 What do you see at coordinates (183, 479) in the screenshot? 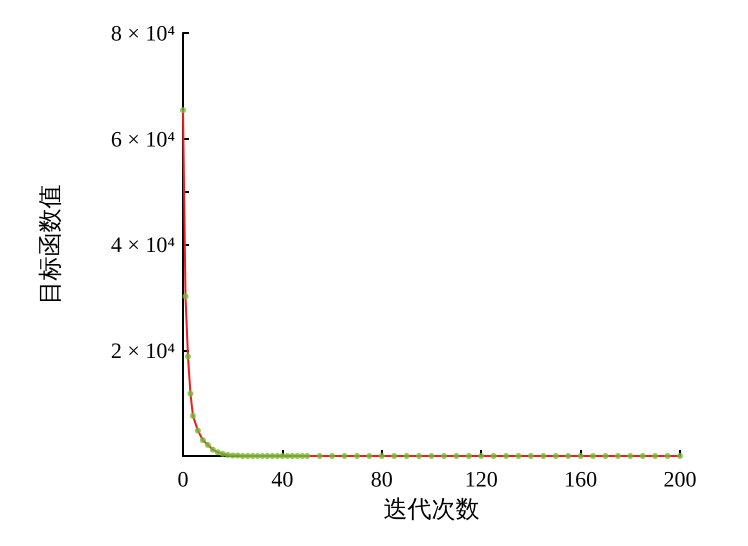
I see `x-tick-label: 0` at bounding box center [183, 479].